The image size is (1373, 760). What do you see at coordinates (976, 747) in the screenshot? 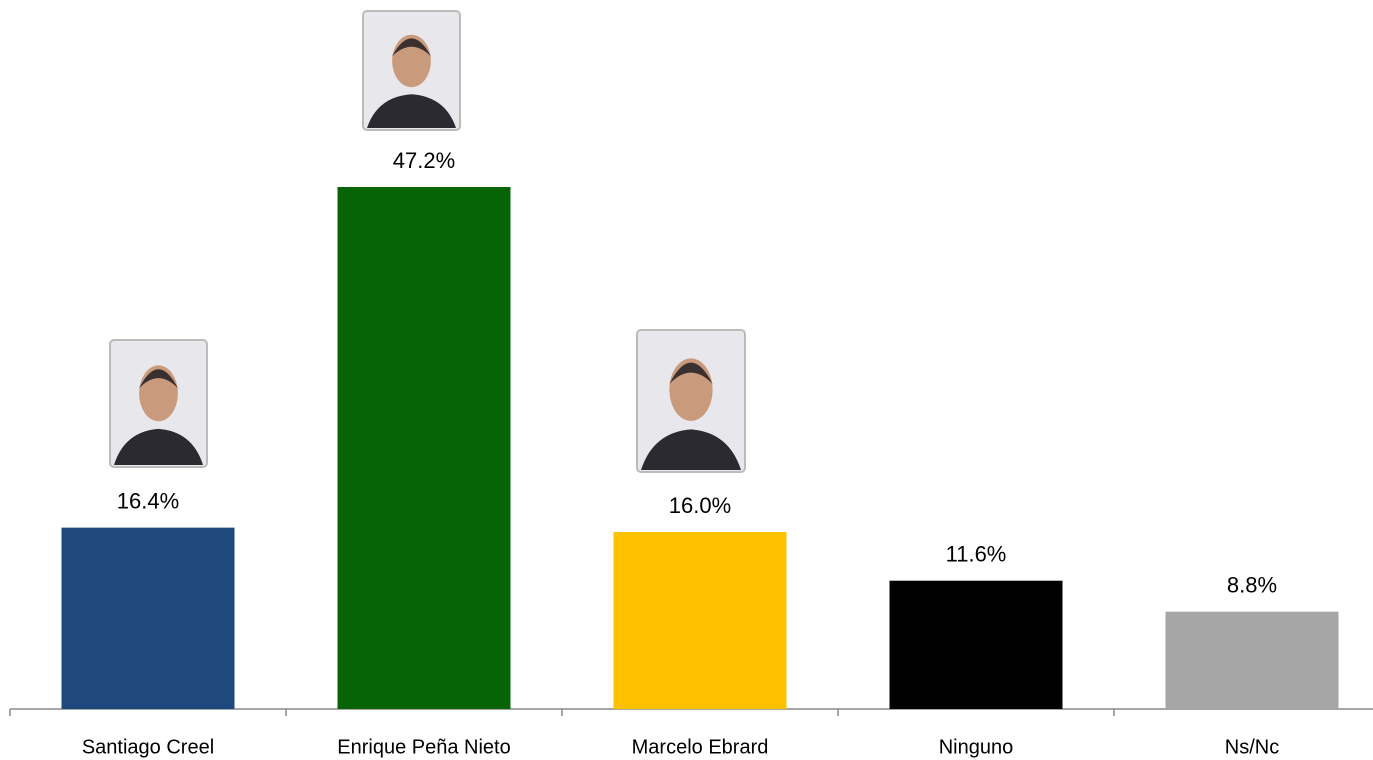
I see `x-tick-label: Ninguno` at bounding box center [976, 747].